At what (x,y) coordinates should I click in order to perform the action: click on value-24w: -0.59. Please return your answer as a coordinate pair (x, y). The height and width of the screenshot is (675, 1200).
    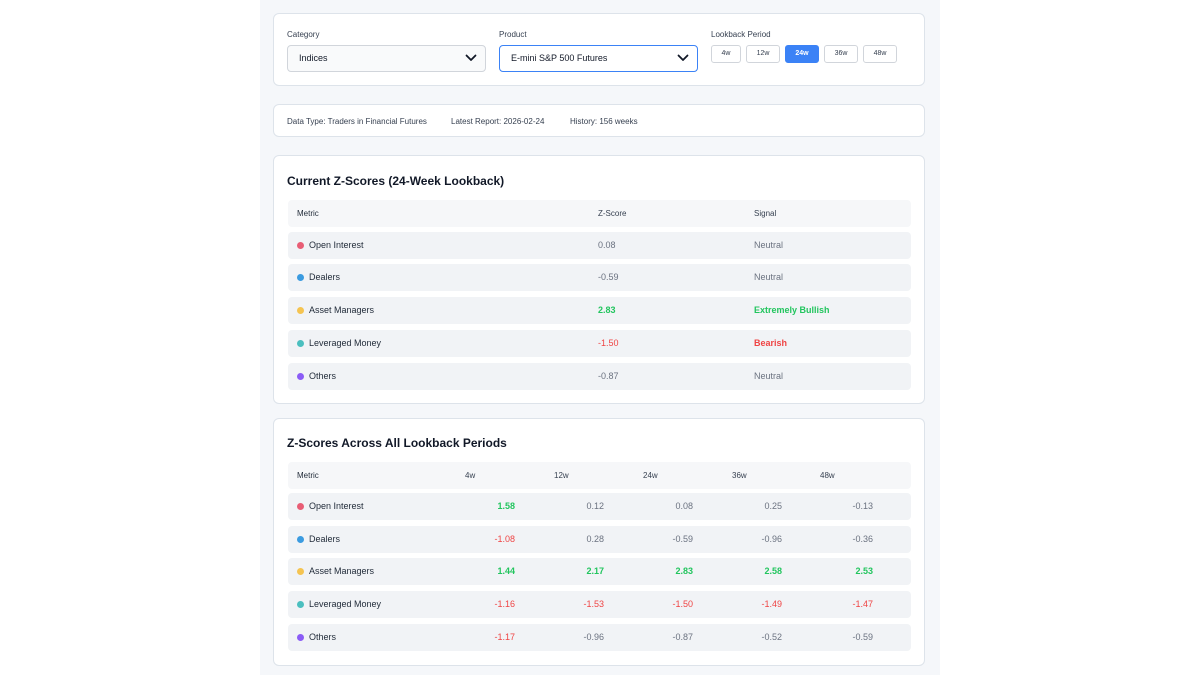
    Looking at the image, I should click on (682, 539).